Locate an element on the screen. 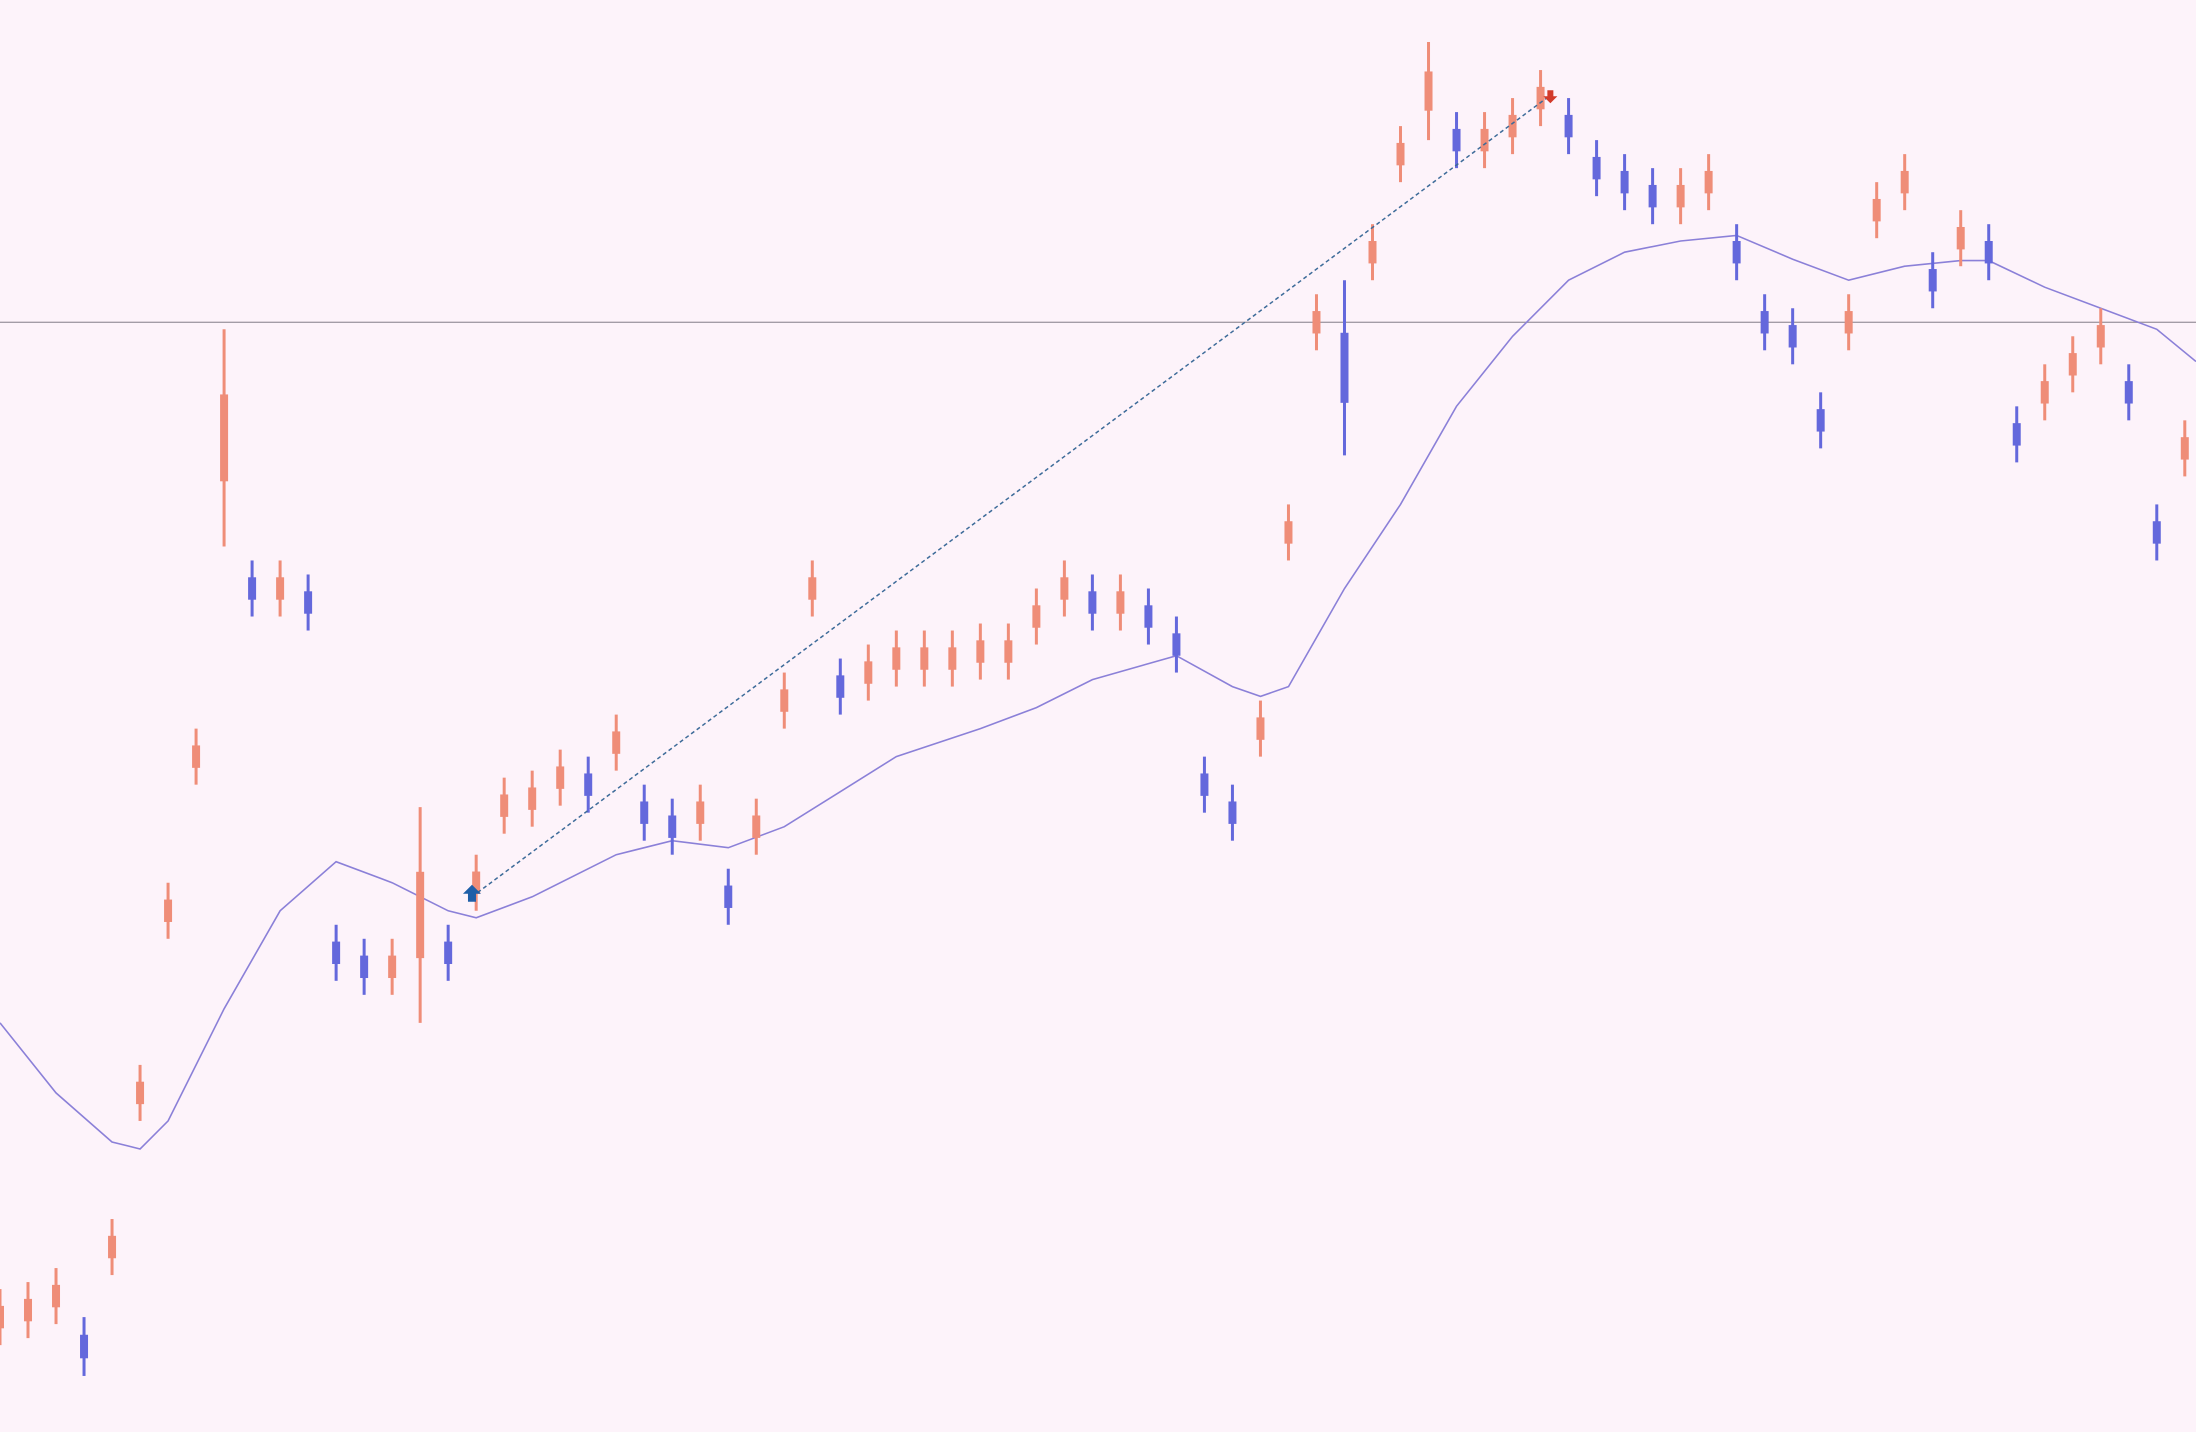 The width and height of the screenshot is (2196, 1432). buy-arrow is located at coordinates (471, 893).